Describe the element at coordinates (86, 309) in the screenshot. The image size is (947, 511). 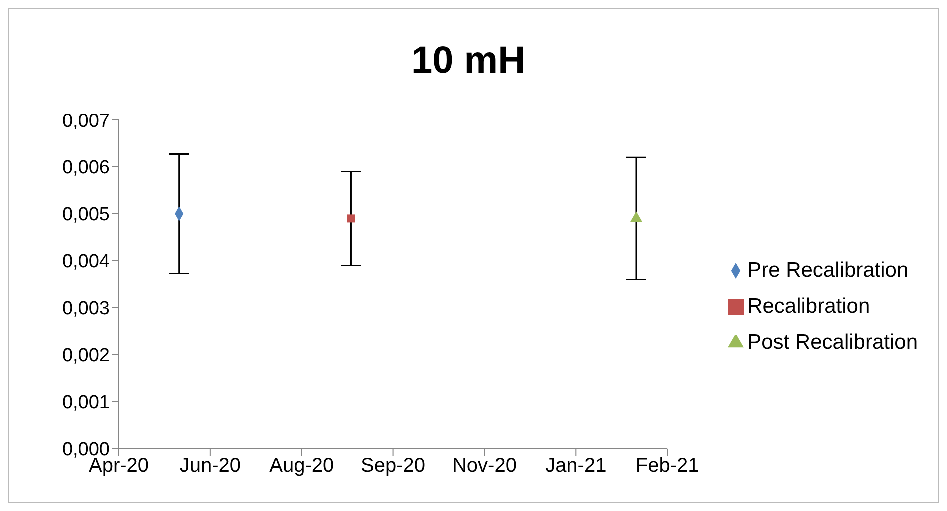
I see `y-tick-label: 0,003` at that location.